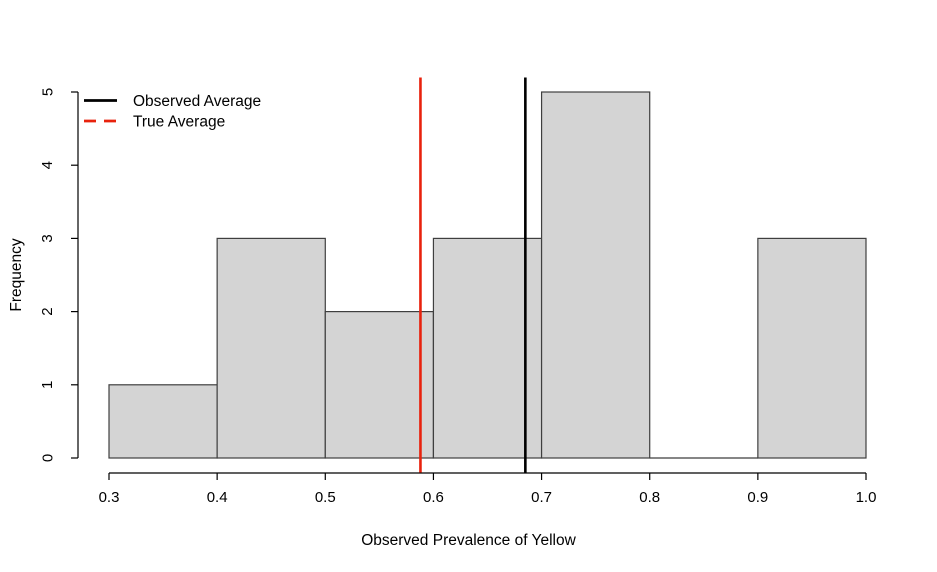 Image resolution: width=937 pixels, height=572 pixels. Describe the element at coordinates (16, 275) in the screenshot. I see `y-axis-title: Frequency` at that location.